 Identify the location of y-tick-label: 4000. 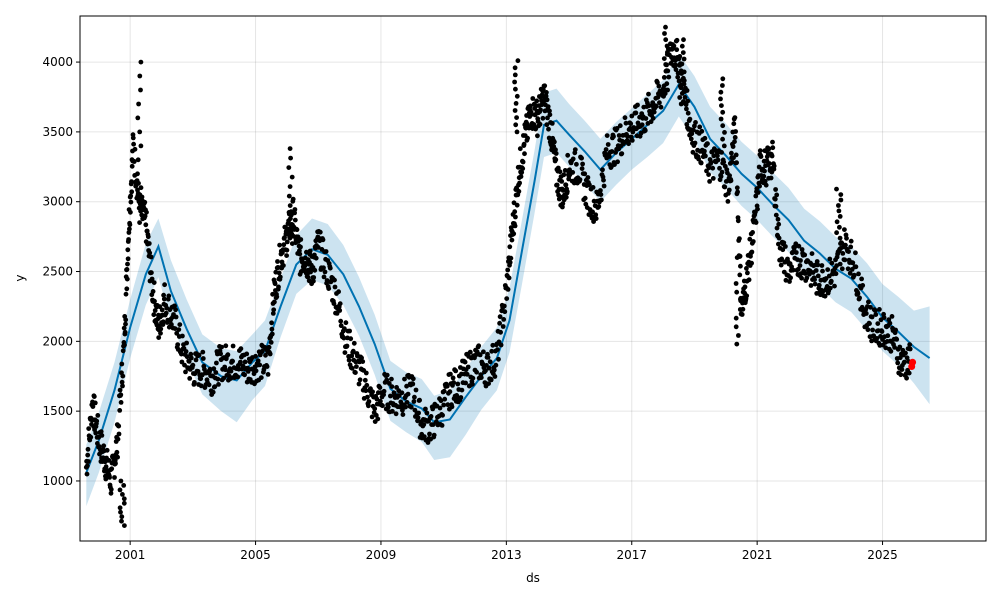
(57, 62).